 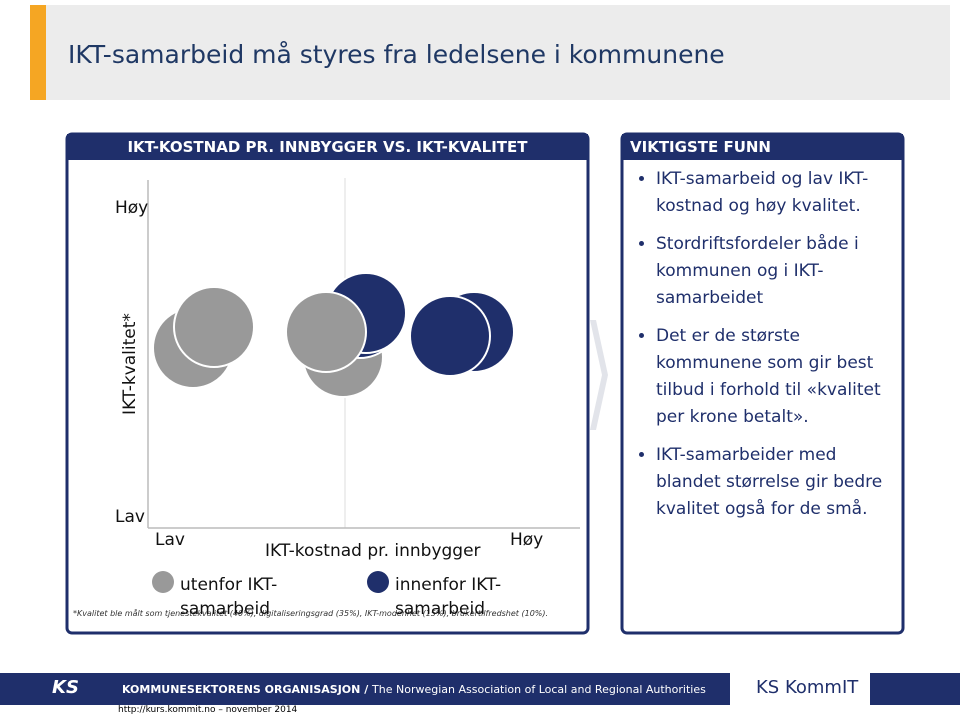 I want to click on x-axis-label: IKT-kostnad pr. innbygger, so click(x=373, y=551).